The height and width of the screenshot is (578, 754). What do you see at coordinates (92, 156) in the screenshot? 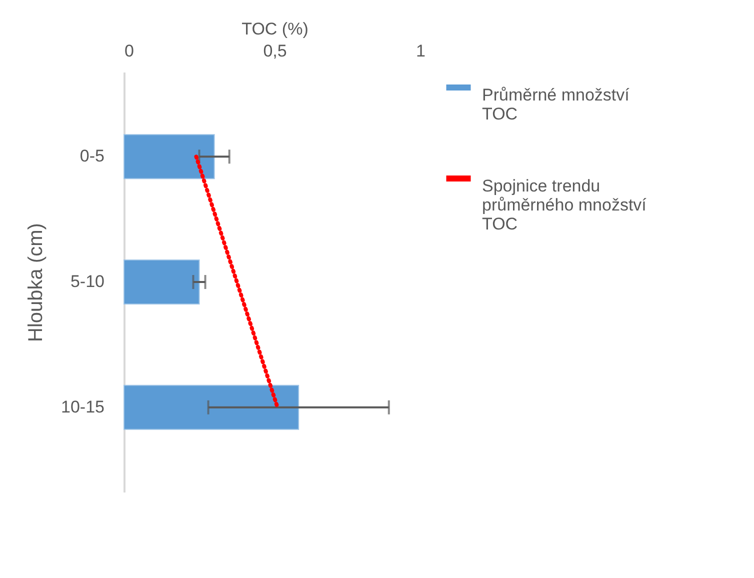
I see `y-tick-label: 0-5` at bounding box center [92, 156].